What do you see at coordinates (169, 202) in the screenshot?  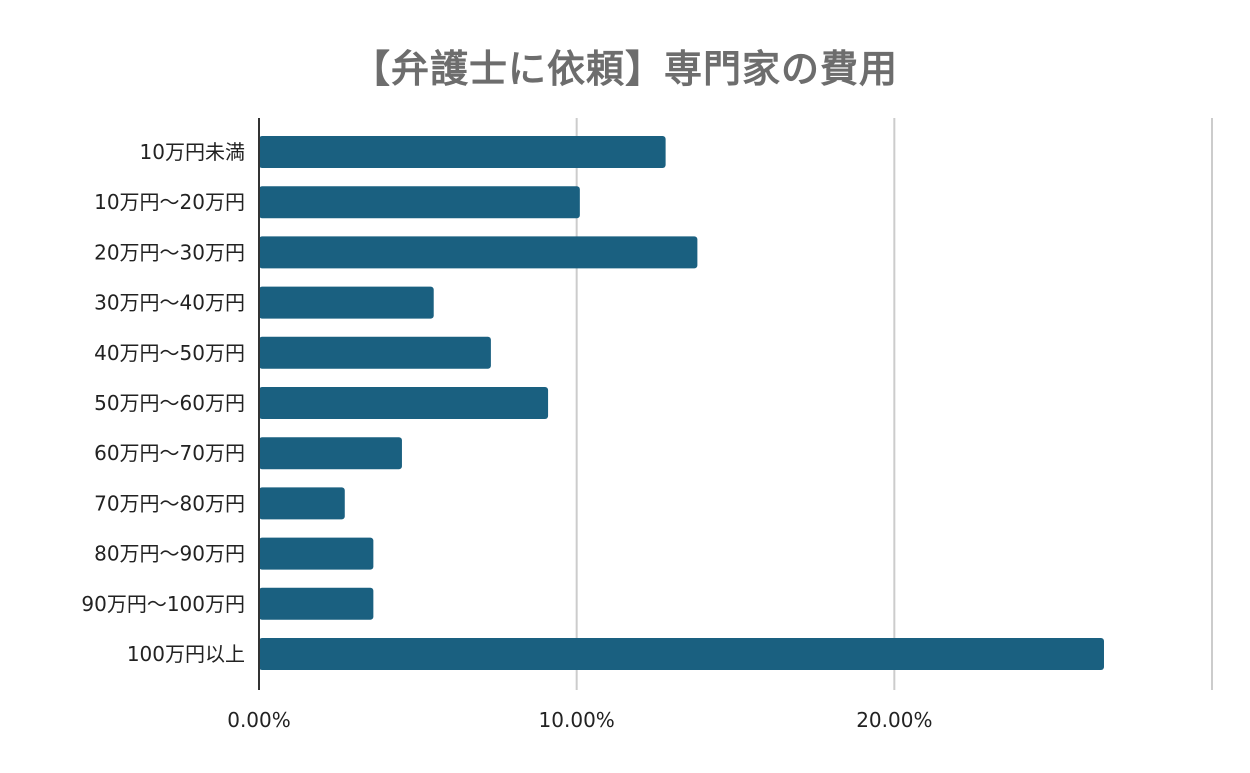 I see `category-label: 10万円～20万円` at bounding box center [169, 202].